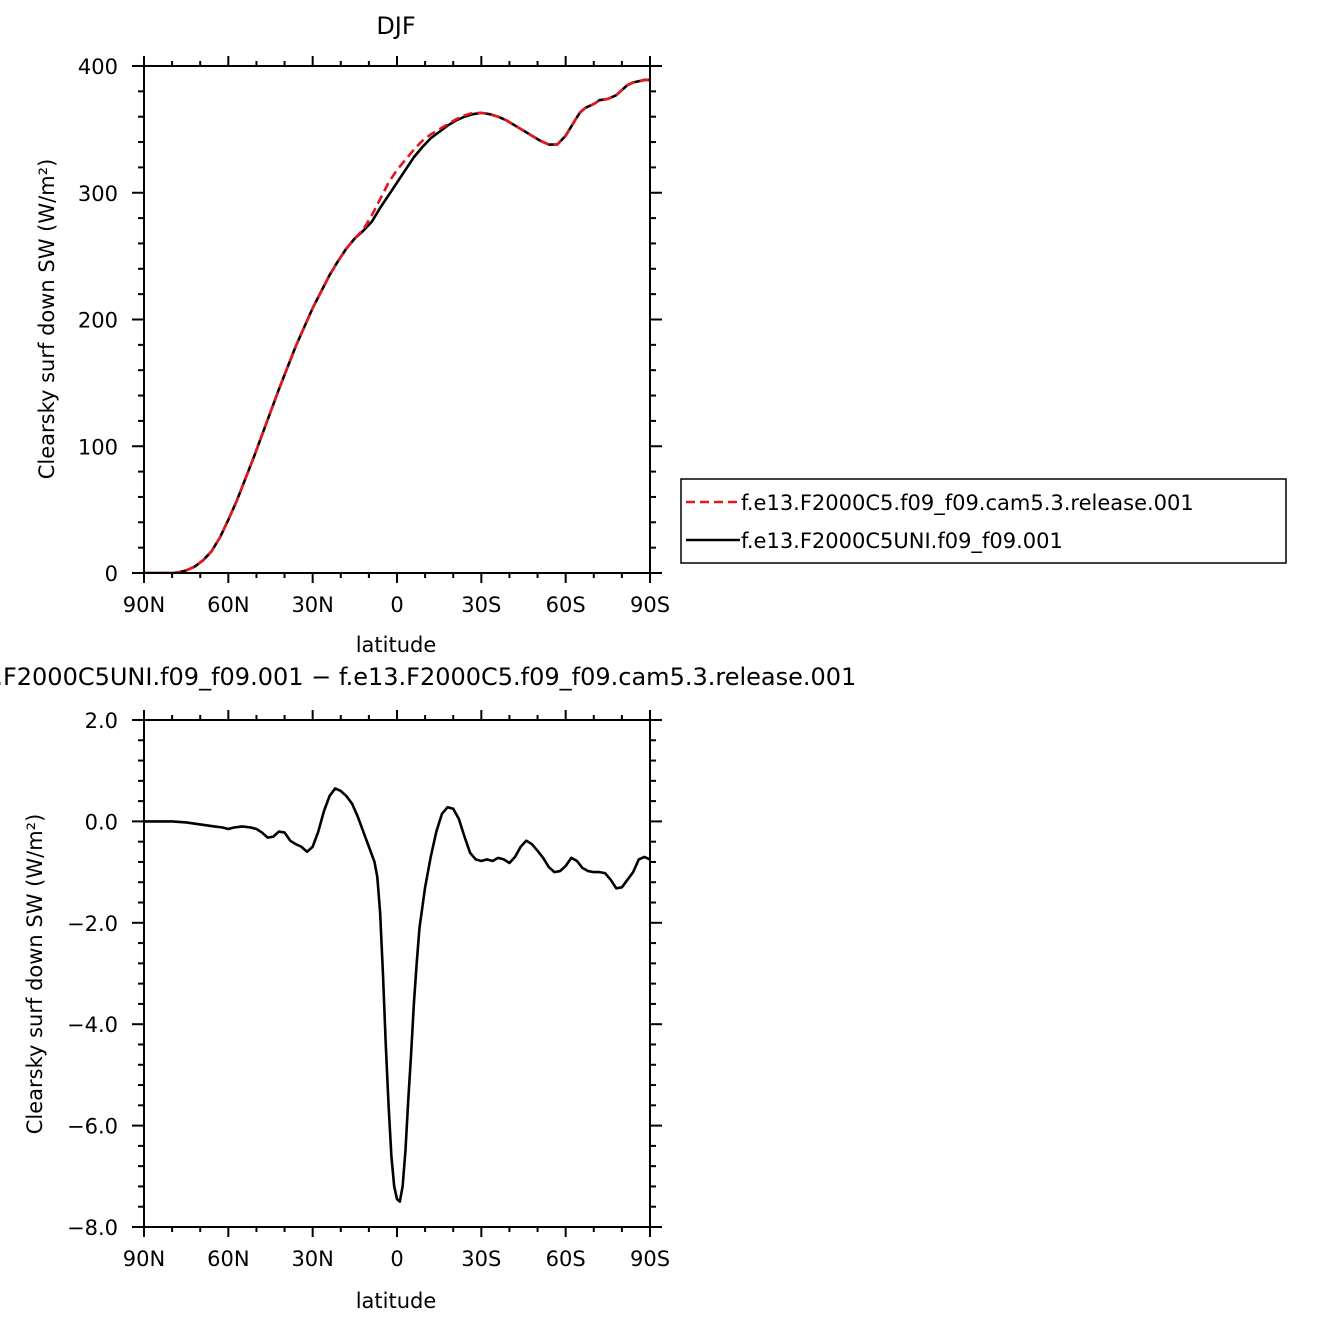 This screenshot has height=1319, width=1319. I want to click on top-chart-ylabel: Clearsky surf down SW (W/m²), so click(47, 319).